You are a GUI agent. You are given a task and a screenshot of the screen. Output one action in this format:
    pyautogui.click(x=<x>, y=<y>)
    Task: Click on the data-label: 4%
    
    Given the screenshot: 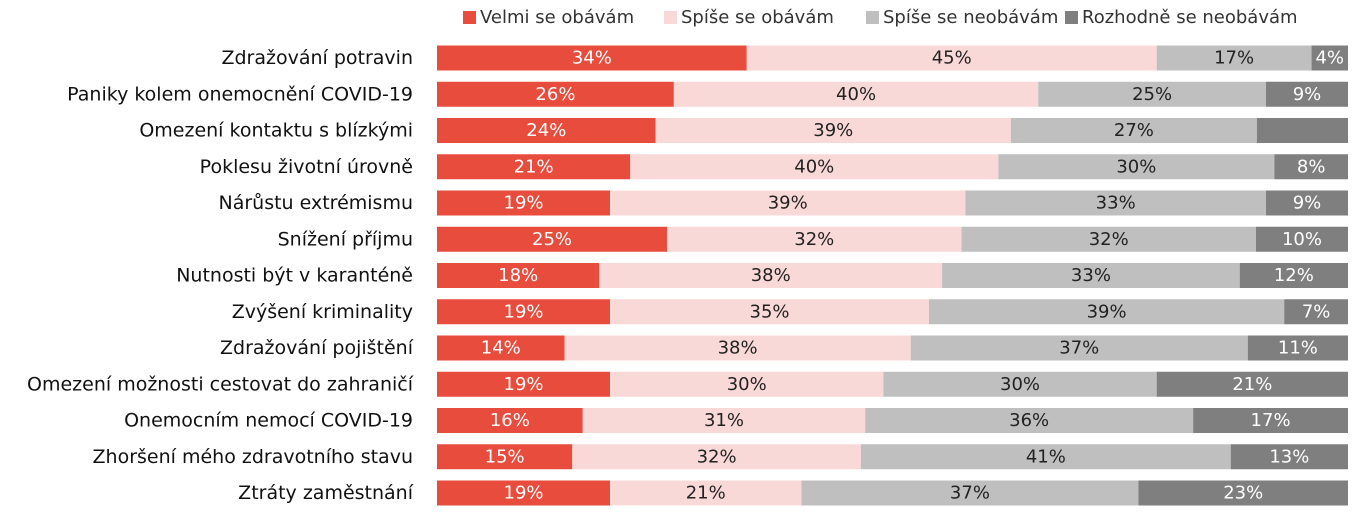 What is the action you would take?
    pyautogui.click(x=1329, y=58)
    